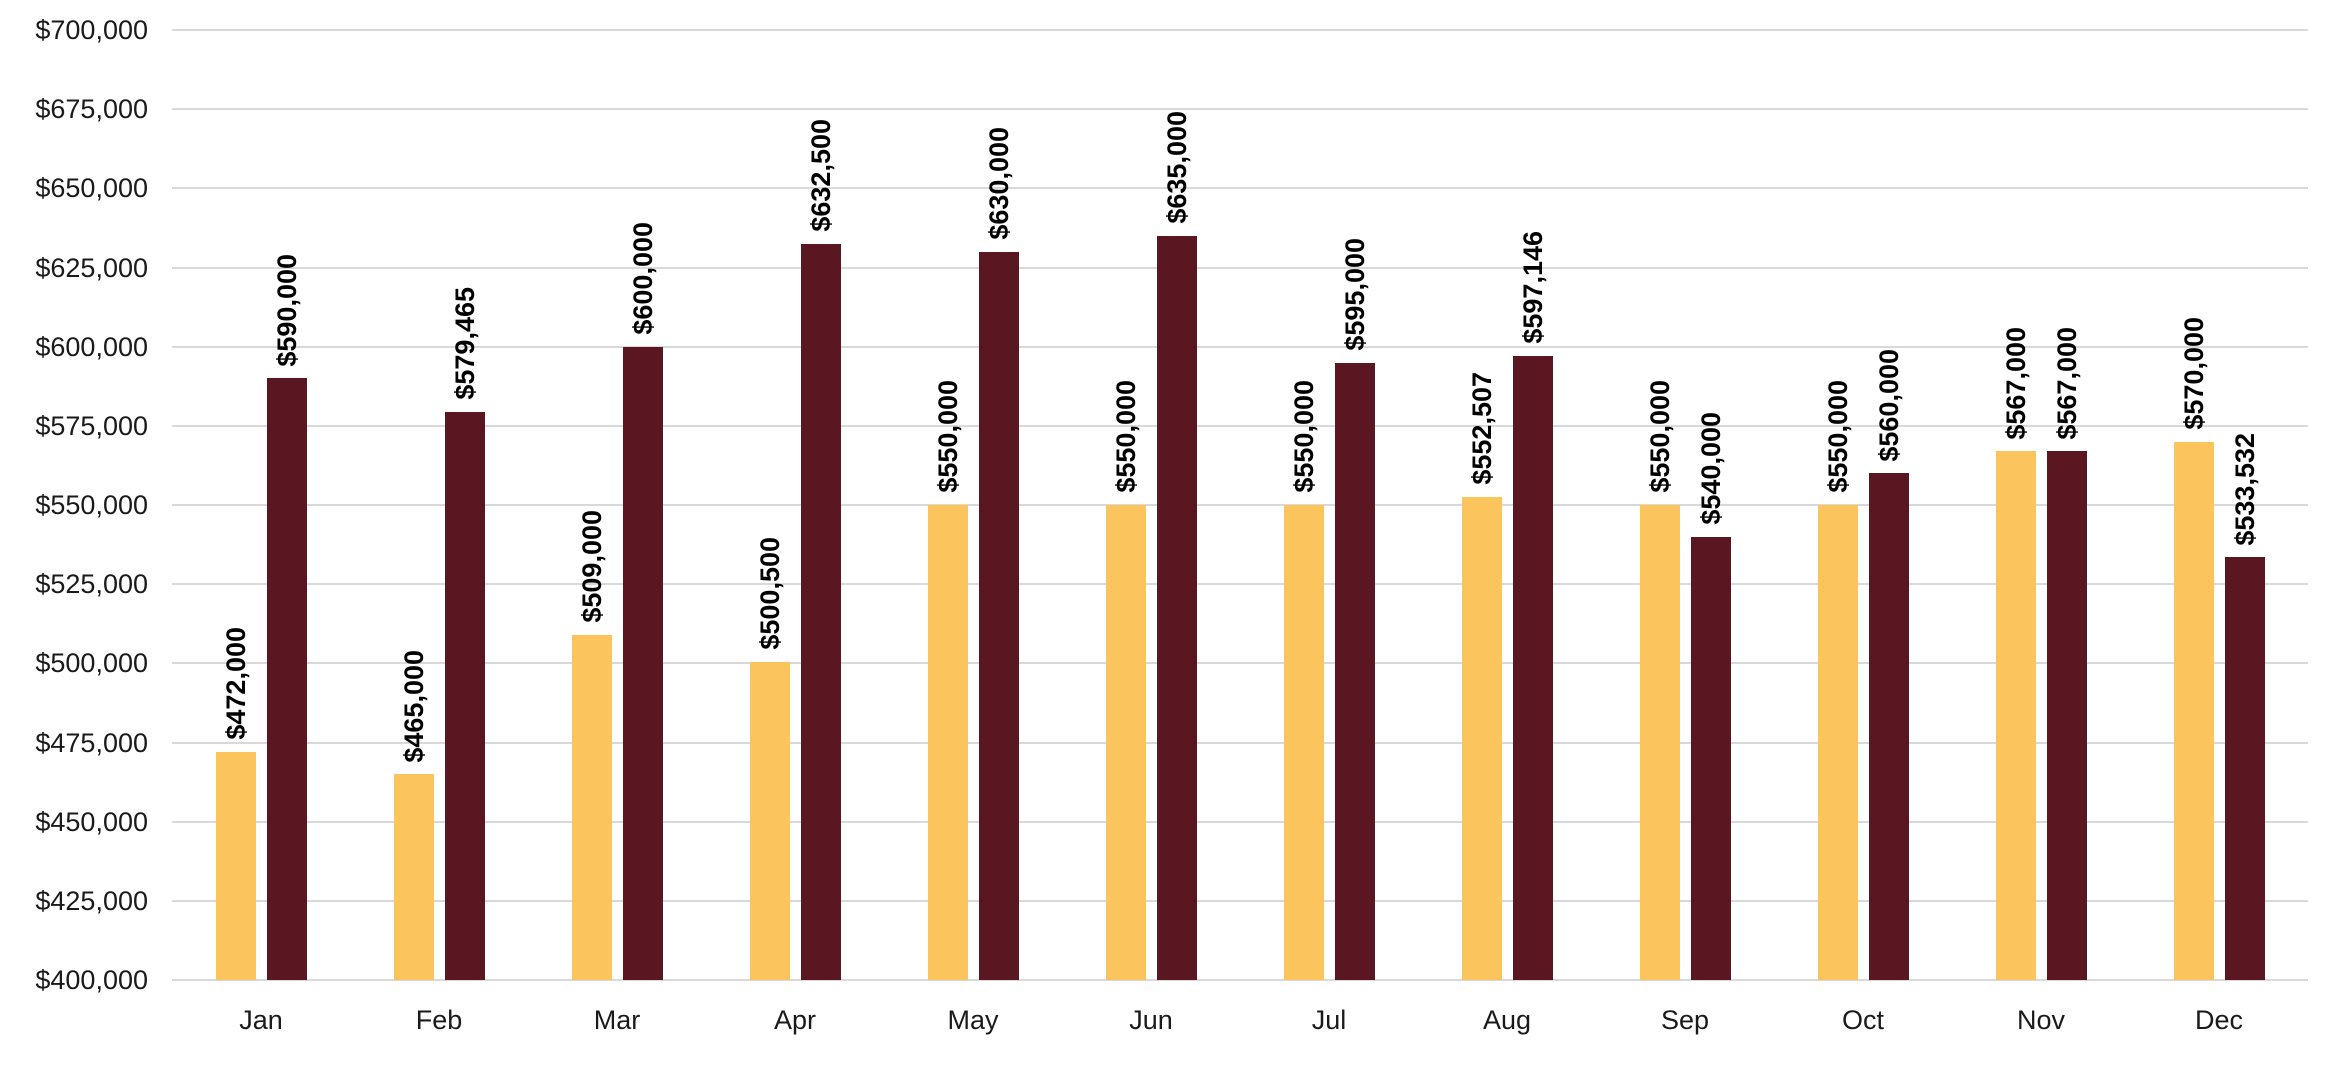 The width and height of the screenshot is (2337, 1066). I want to click on x-axis-label-aug: Aug, so click(1507, 1020).